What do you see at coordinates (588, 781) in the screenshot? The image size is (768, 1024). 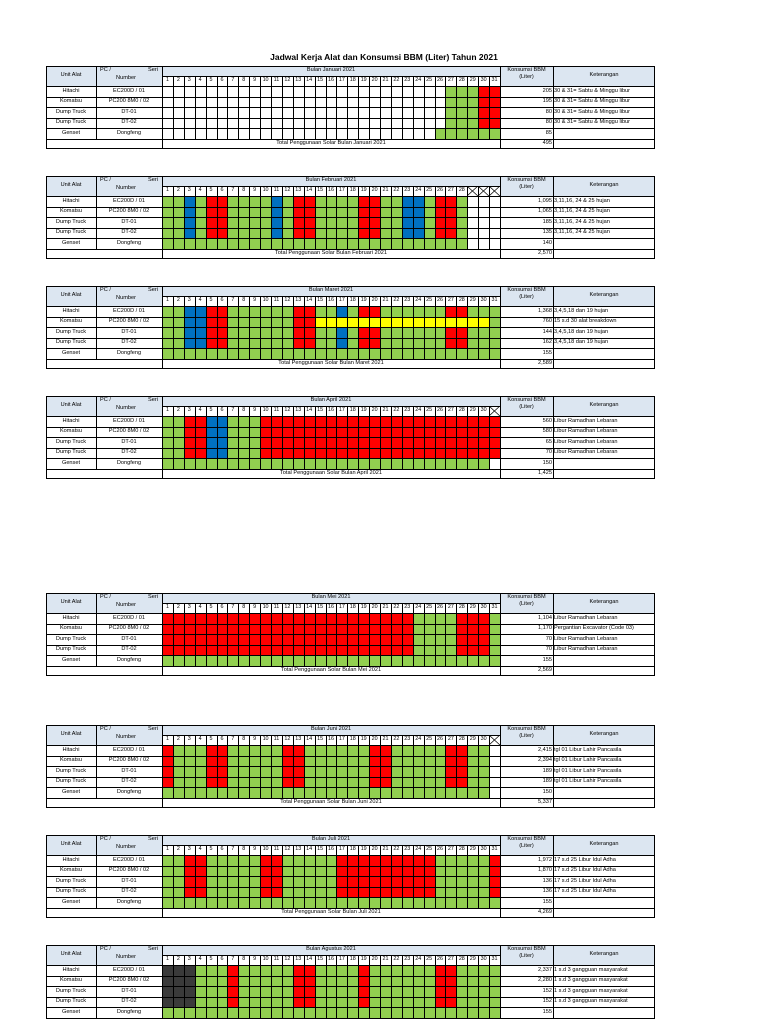 I see `keterangan-text: tgl 01 Libur Lahir Pancasila` at bounding box center [588, 781].